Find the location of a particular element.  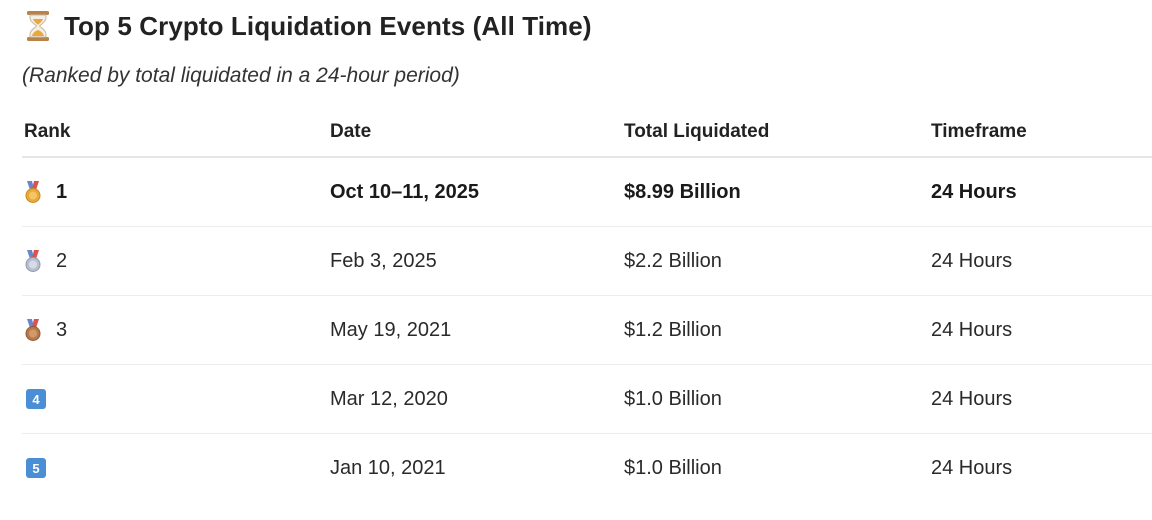

column-header-rank: Rank is located at coordinates (175, 133).